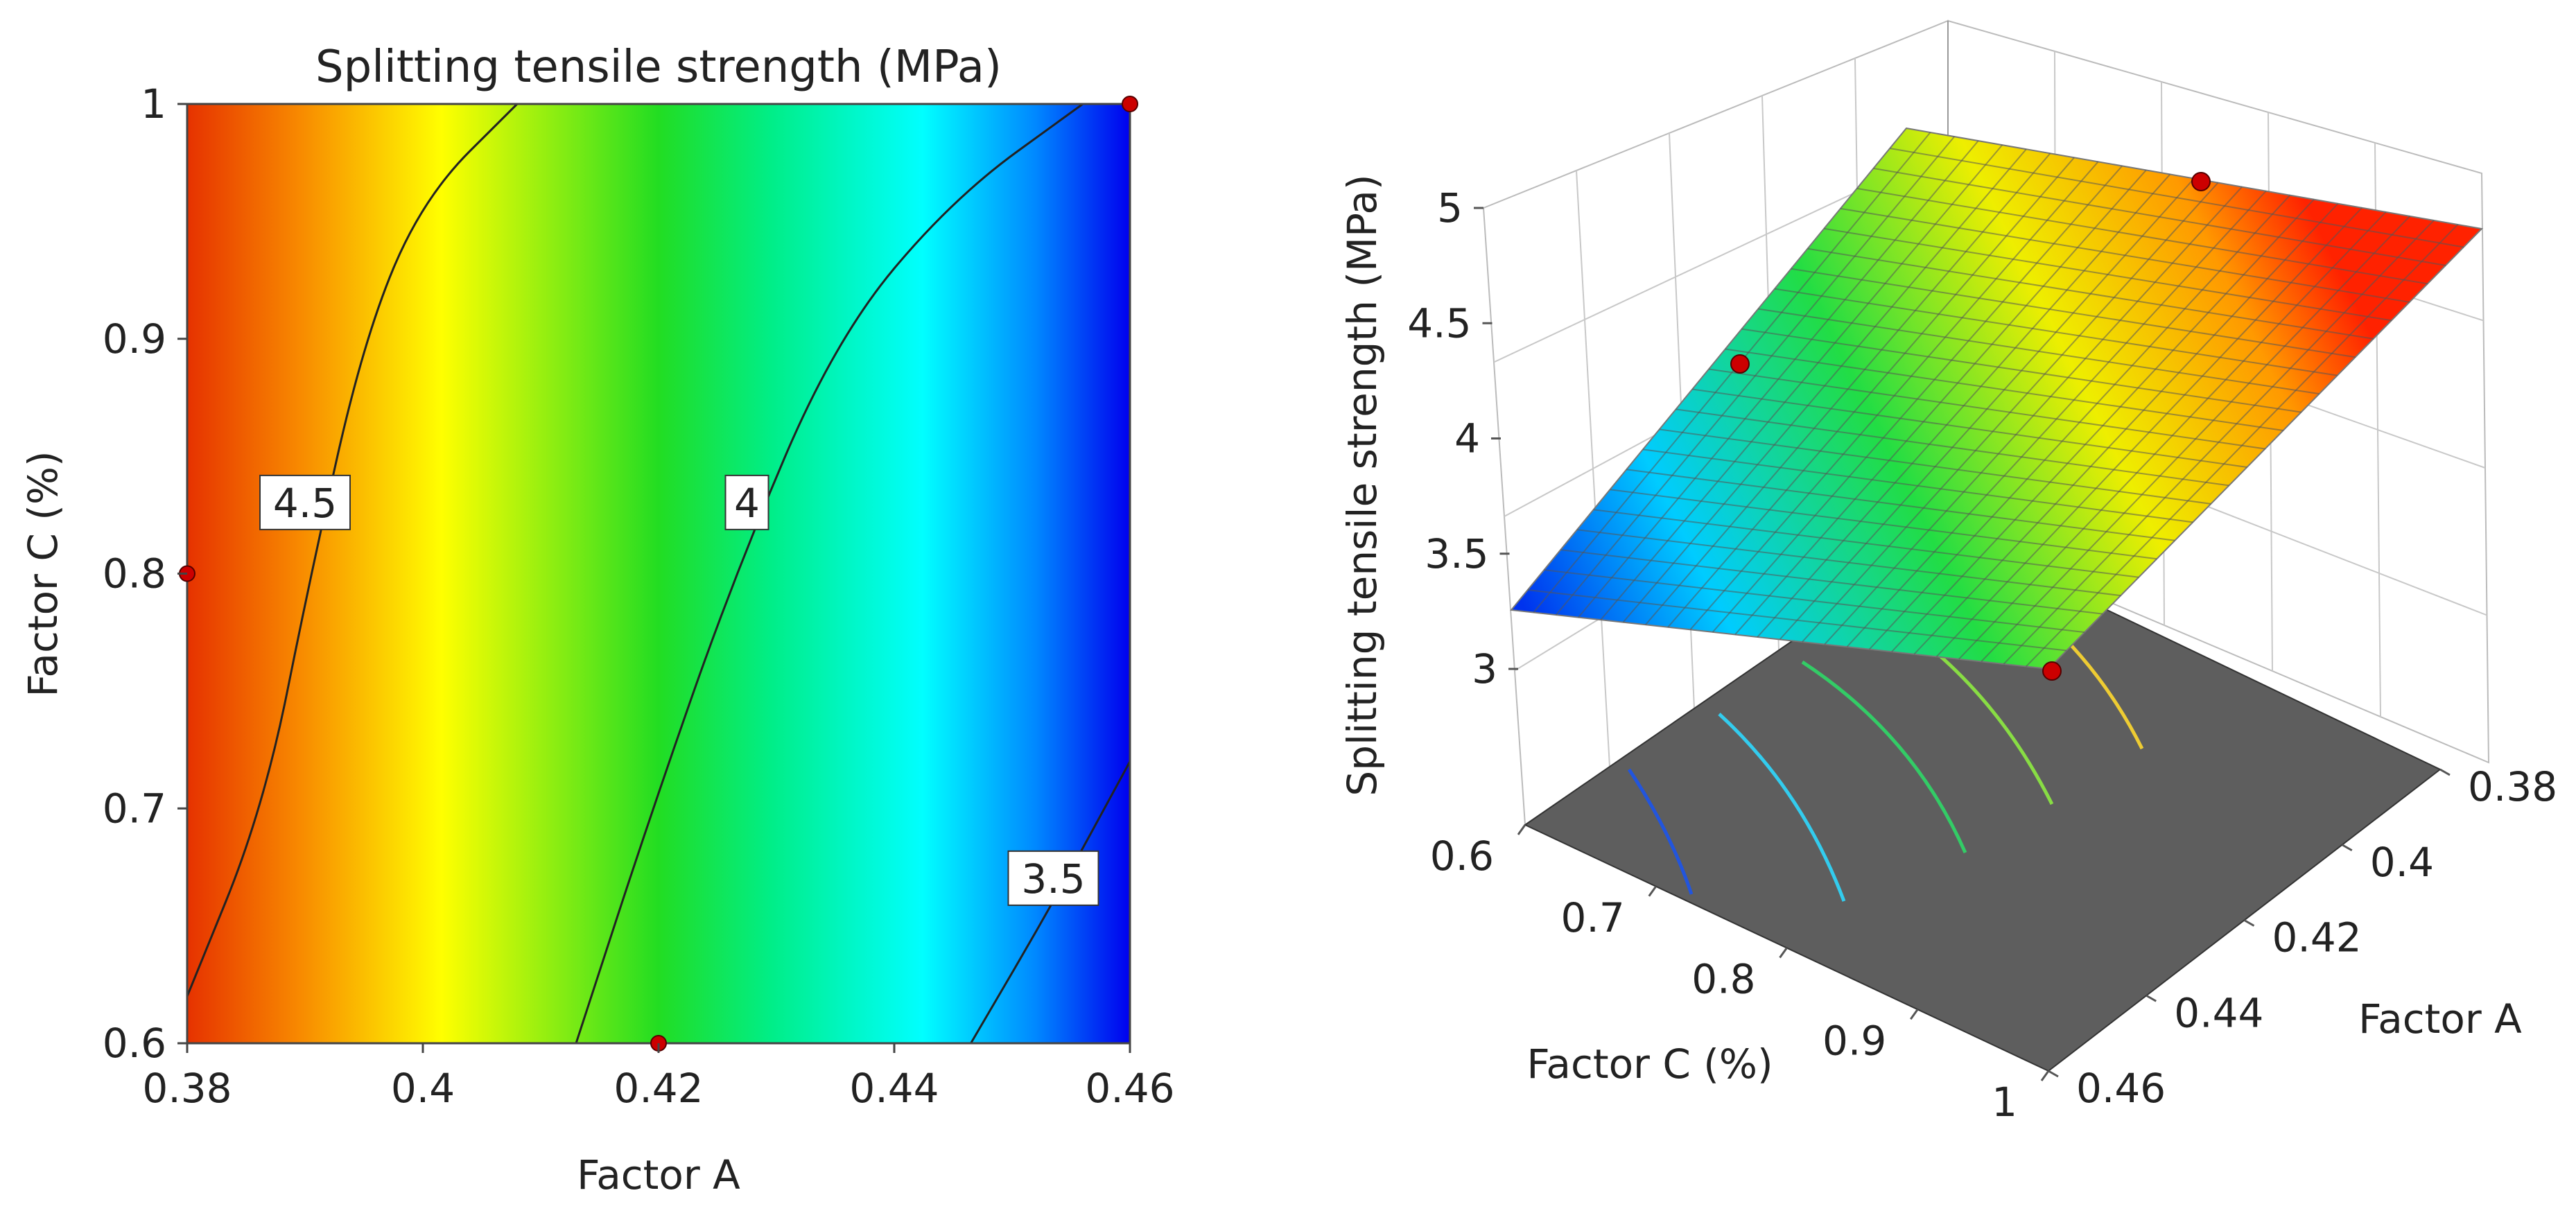  What do you see at coordinates (1649, 1064) in the screenshot?
I see `surface-c-axis-label: Factor C (%)` at bounding box center [1649, 1064].